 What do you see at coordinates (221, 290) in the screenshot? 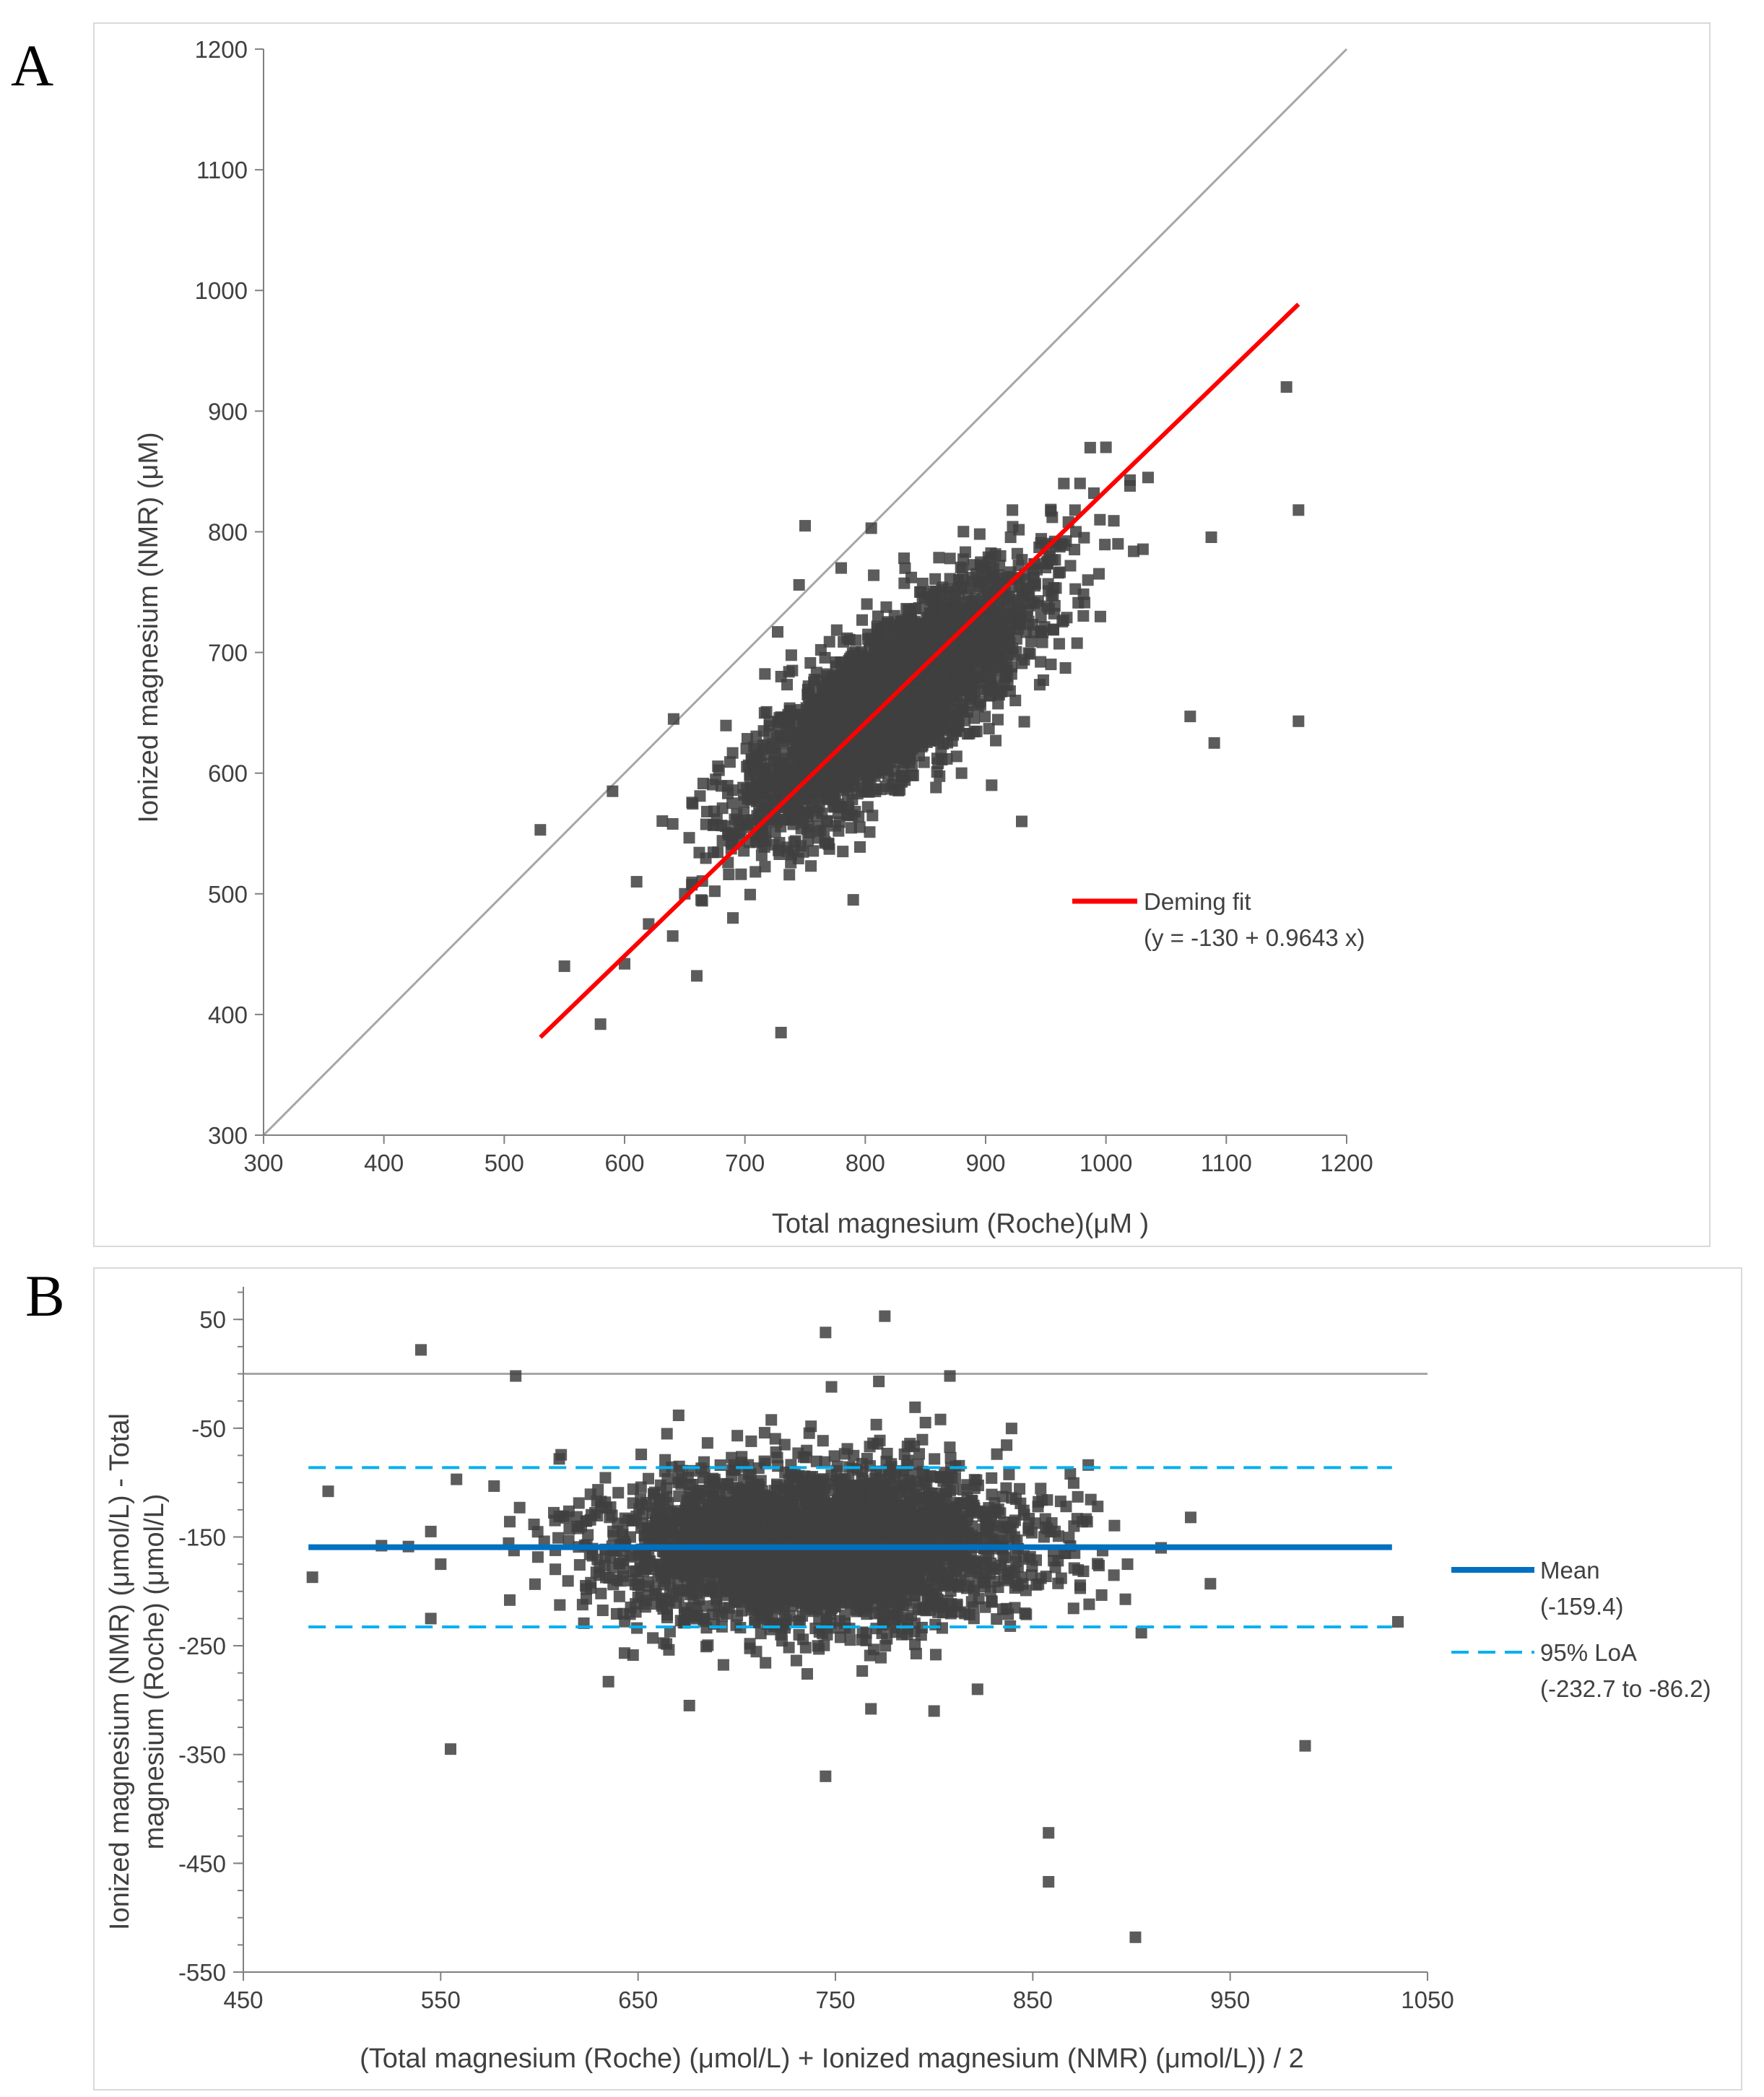
I see `y-tick-label: 1000` at bounding box center [221, 290].